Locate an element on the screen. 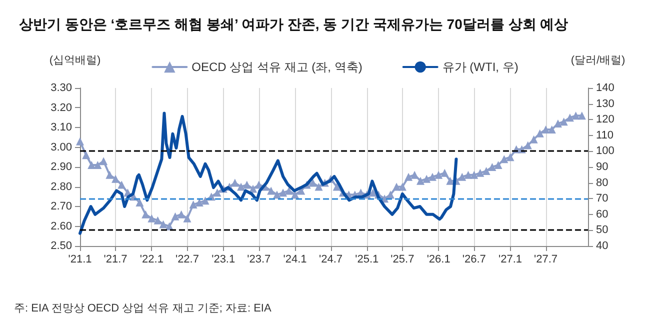  x-tick-label: '23.1 is located at coordinates (224, 260).